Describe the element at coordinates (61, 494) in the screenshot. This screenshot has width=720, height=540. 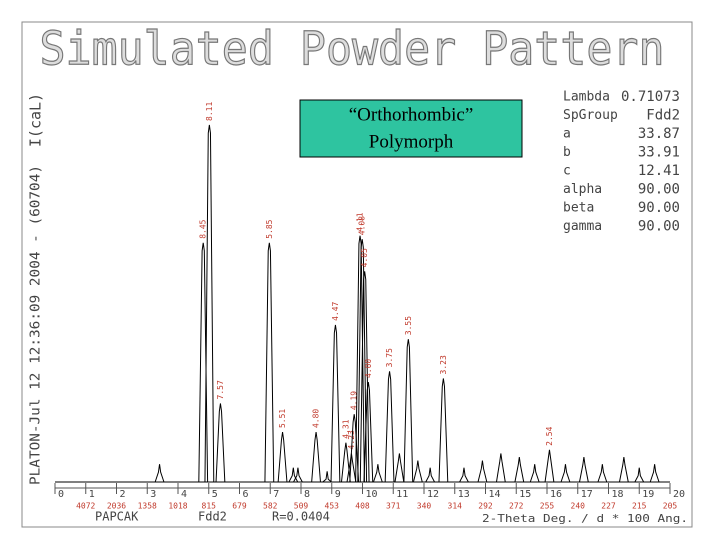
I see `x-tick-label: 0` at that location.